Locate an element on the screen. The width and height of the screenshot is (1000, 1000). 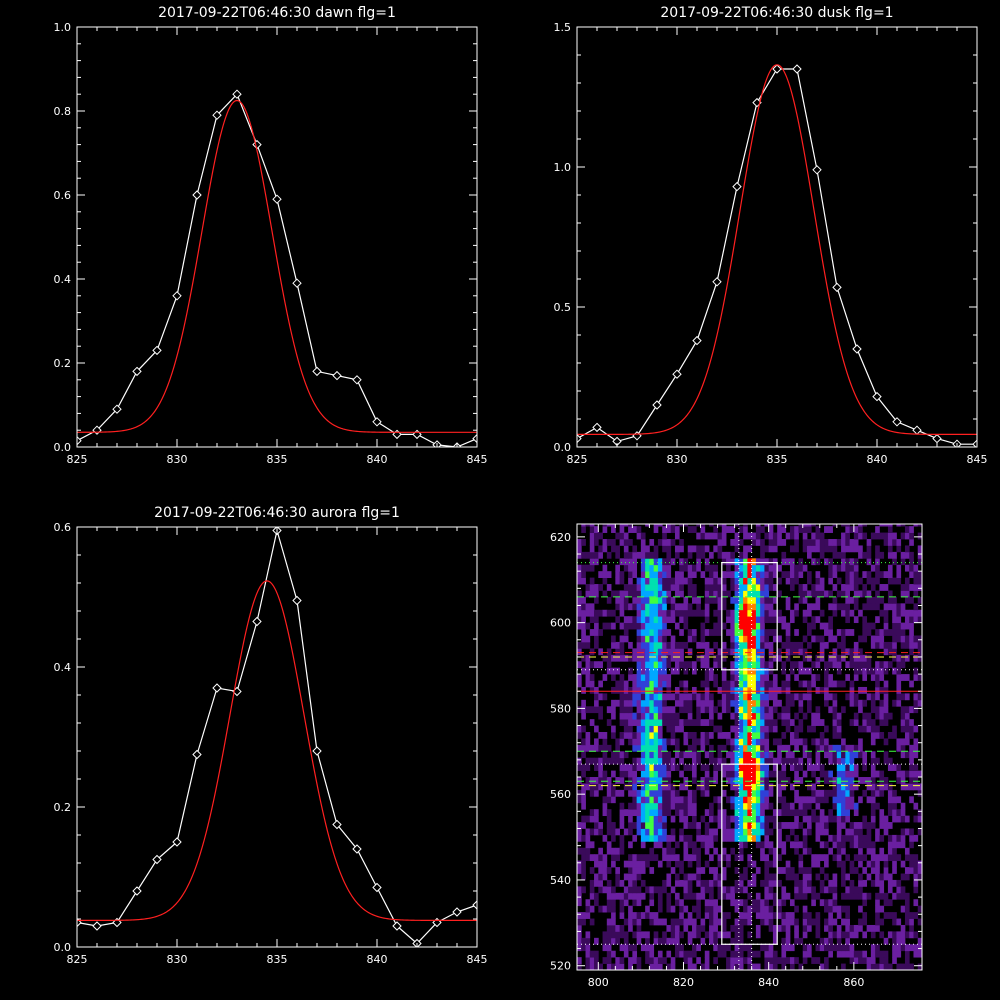
x-tick-label: 820 is located at coordinates (683, 982).